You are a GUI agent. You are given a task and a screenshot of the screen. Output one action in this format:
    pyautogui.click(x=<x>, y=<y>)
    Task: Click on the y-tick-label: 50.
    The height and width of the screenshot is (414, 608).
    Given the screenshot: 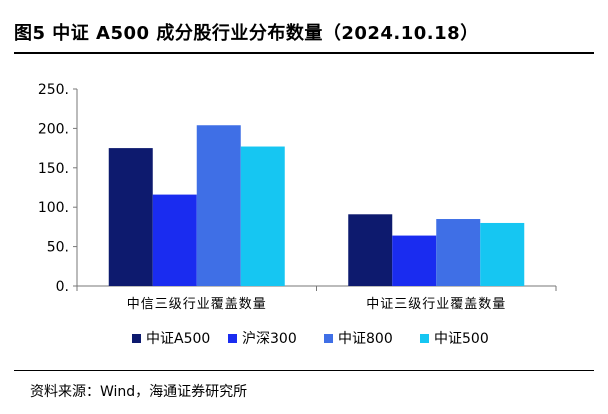 What is the action you would take?
    pyautogui.click(x=58, y=248)
    